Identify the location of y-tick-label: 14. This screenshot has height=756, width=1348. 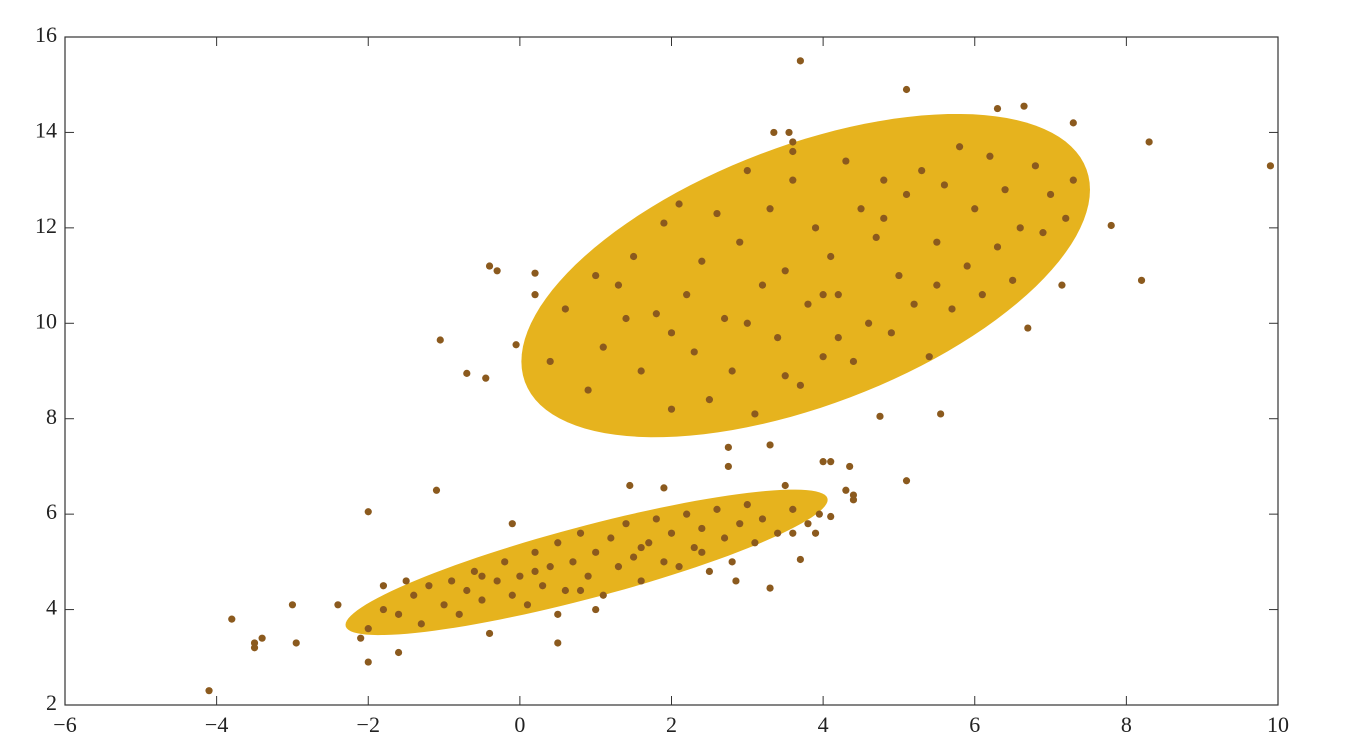
(46, 129).